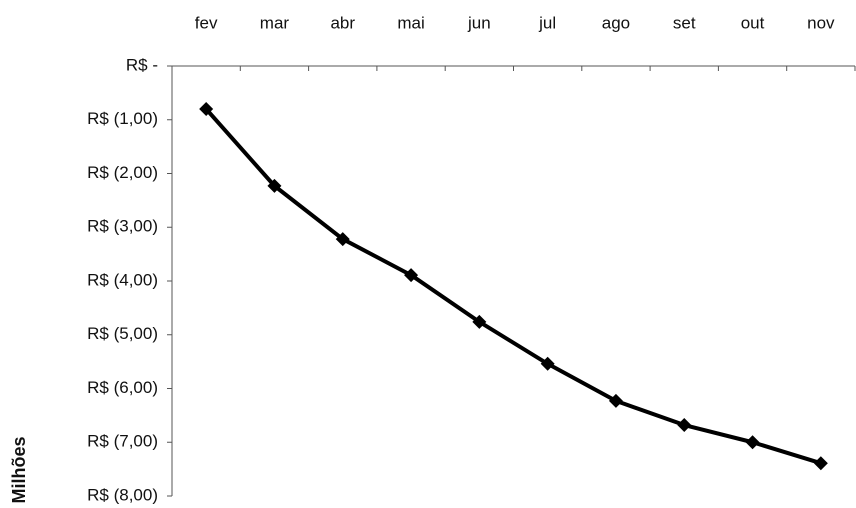  I want to click on y-tick-label: R$ -, so click(142, 64).